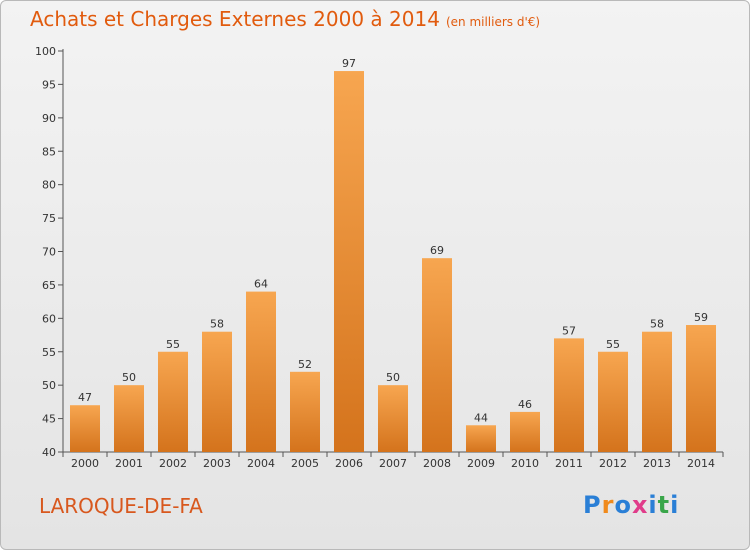 This screenshot has width=750, height=550. I want to click on chart-unit: (en milliers d'€), so click(493, 22).